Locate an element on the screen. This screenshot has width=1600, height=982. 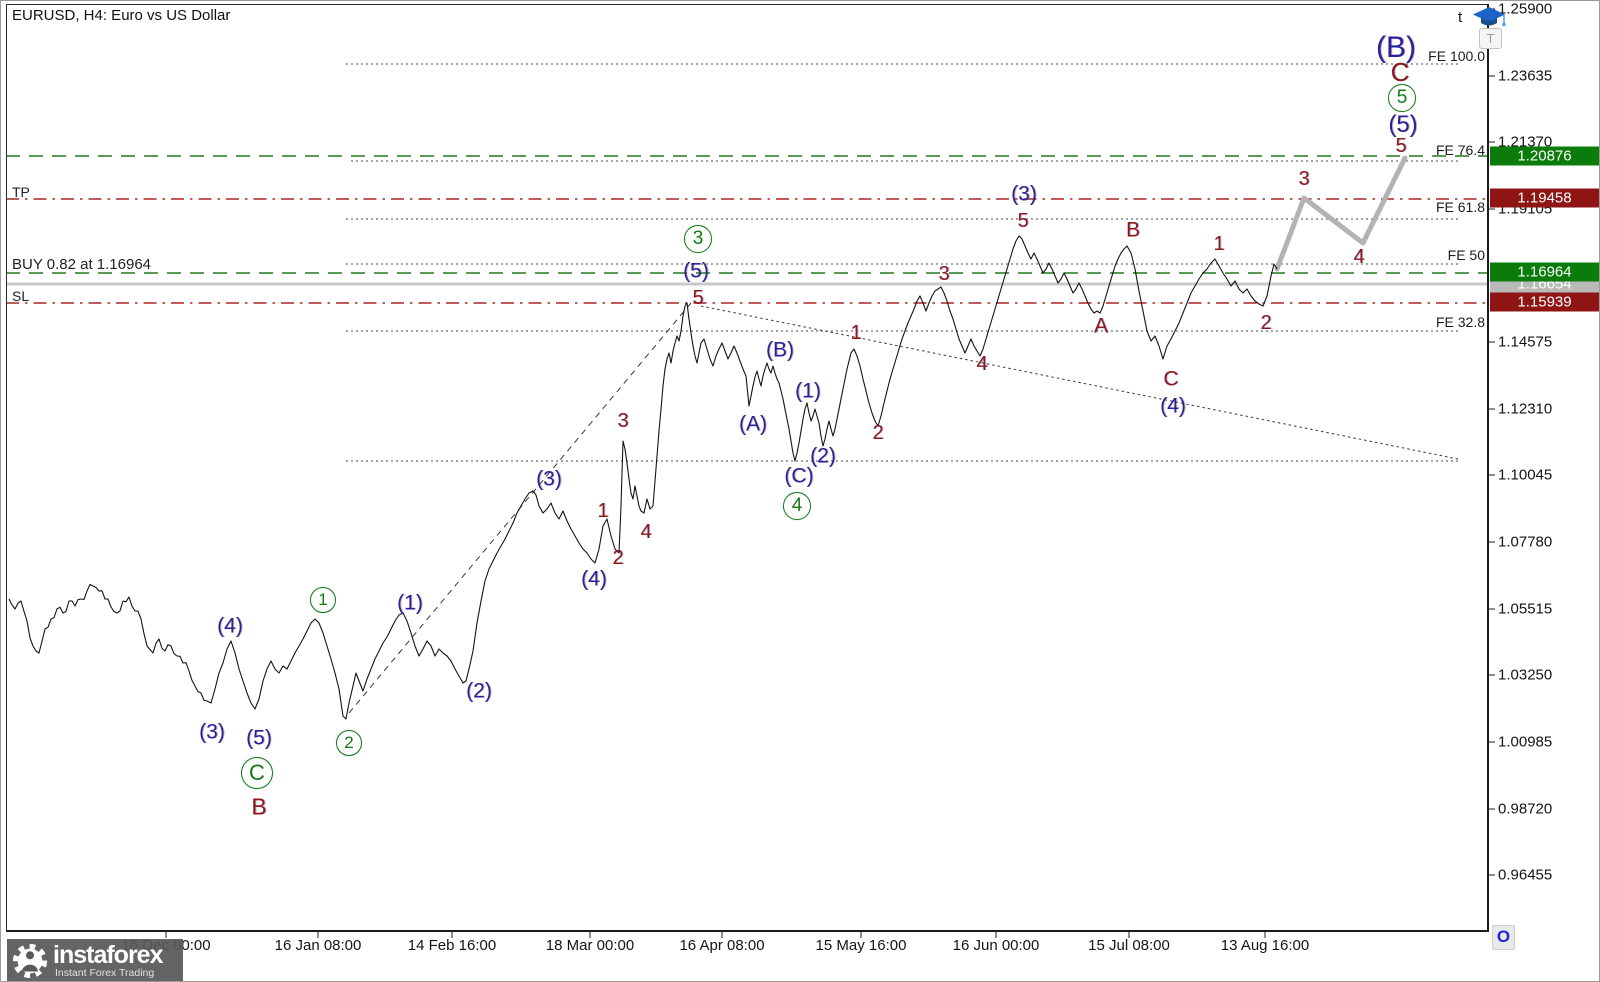
wave-label-green-circled: 2 is located at coordinates (349, 743).